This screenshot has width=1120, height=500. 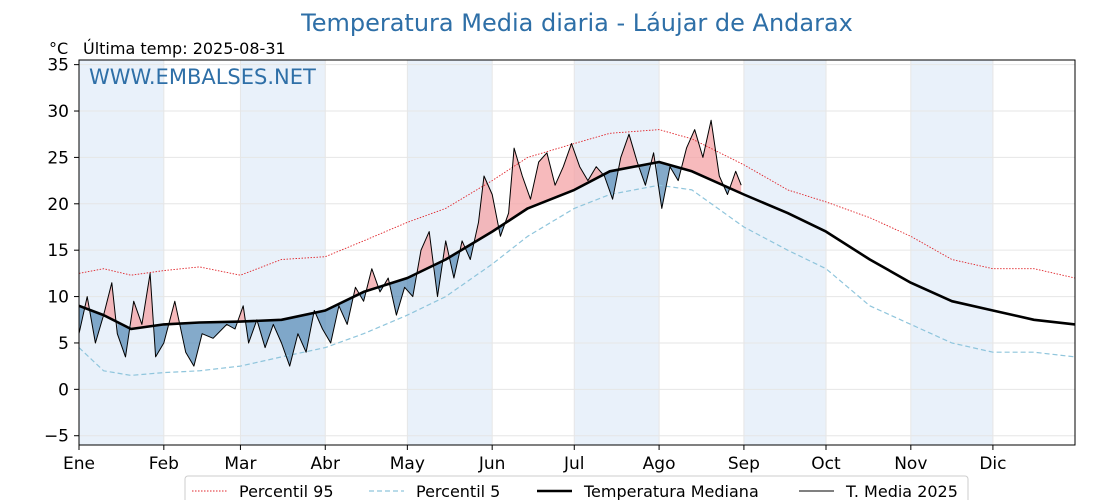 What do you see at coordinates (58, 158) in the screenshot?
I see `y-tick-label: 25` at bounding box center [58, 158].